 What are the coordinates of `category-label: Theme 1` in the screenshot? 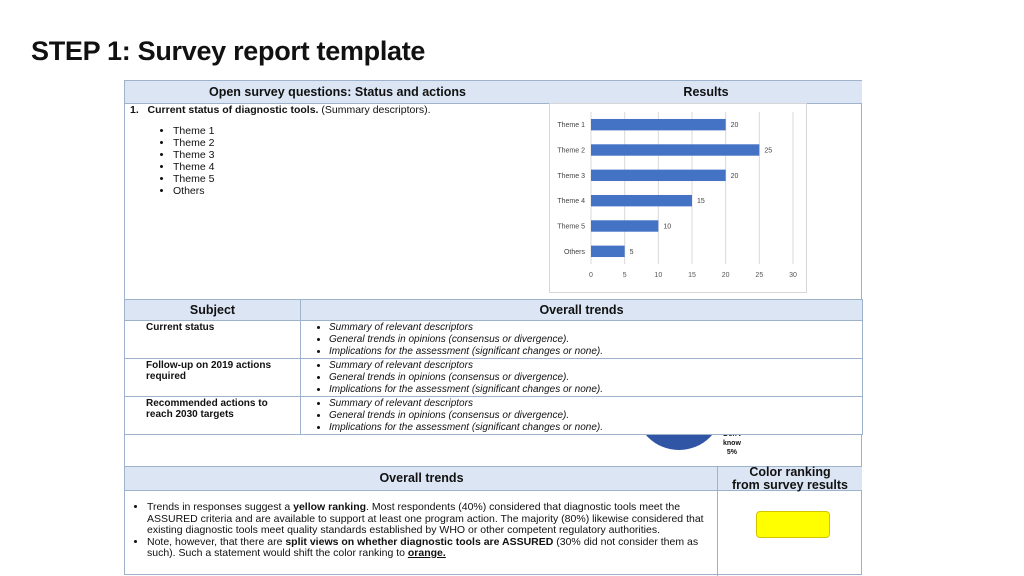 It's located at (571, 125).